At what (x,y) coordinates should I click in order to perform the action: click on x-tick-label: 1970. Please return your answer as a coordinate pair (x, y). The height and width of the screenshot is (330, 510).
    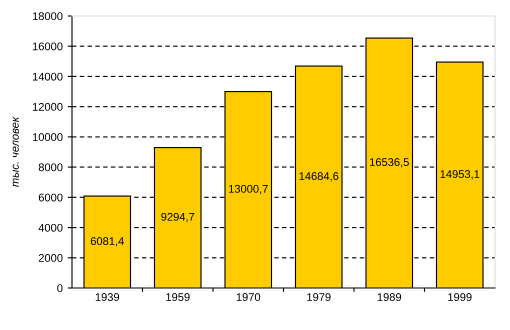
    Looking at the image, I should click on (248, 297).